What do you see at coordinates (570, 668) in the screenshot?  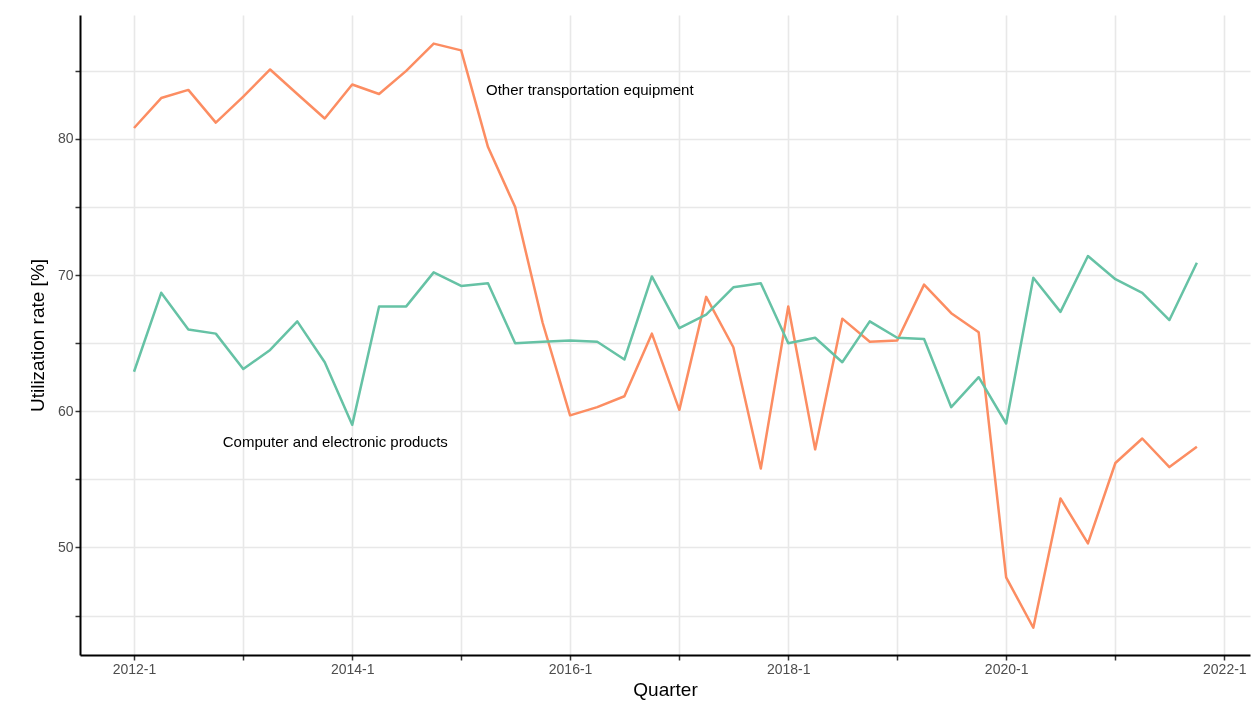 I see `x-tick-label: 2016-1` at bounding box center [570, 668].